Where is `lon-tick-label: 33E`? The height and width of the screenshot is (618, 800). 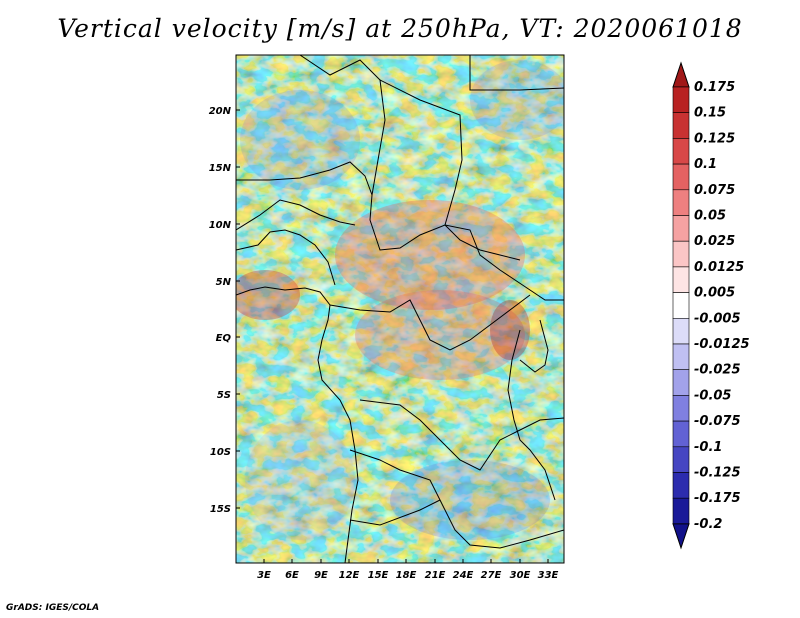 lon-tick-label: 33E is located at coordinates (548, 575).